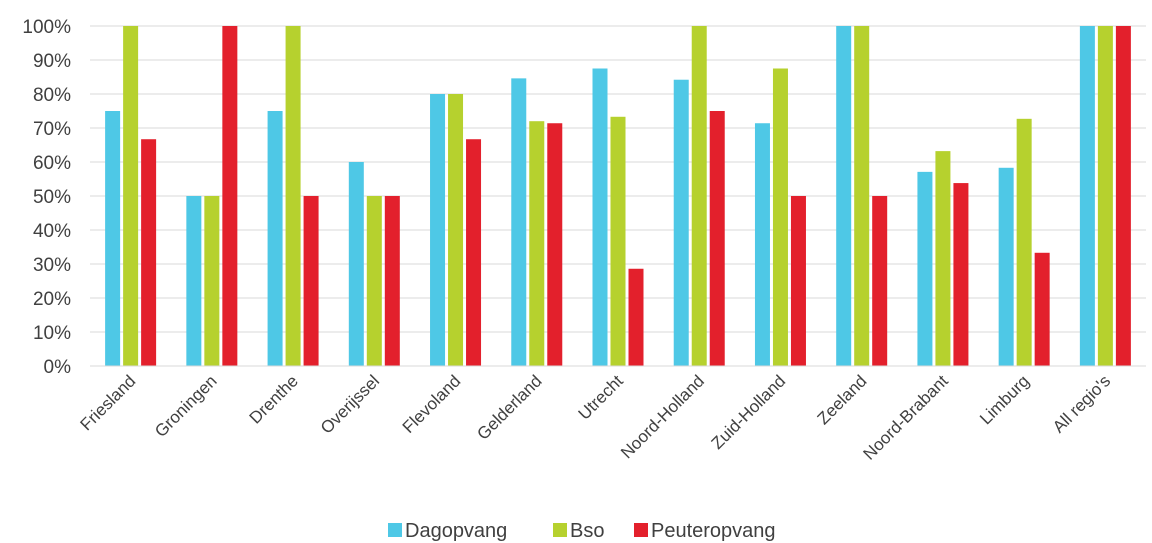 This screenshot has width=1152, height=543. What do you see at coordinates (1004, 399) in the screenshot?
I see `x-tick-label: Limburg` at bounding box center [1004, 399].